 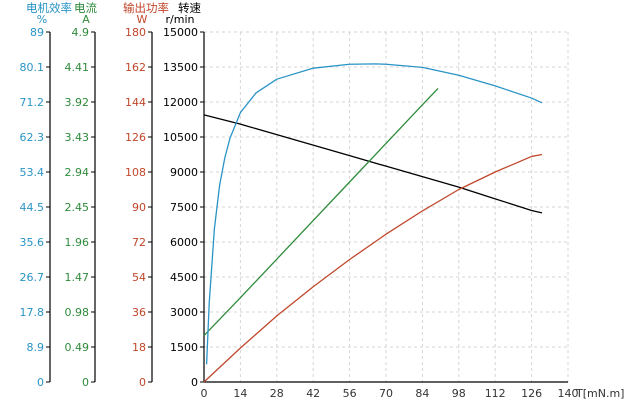 What do you see at coordinates (531, 393) in the screenshot?
I see `x-tick-label: 126` at bounding box center [531, 393].